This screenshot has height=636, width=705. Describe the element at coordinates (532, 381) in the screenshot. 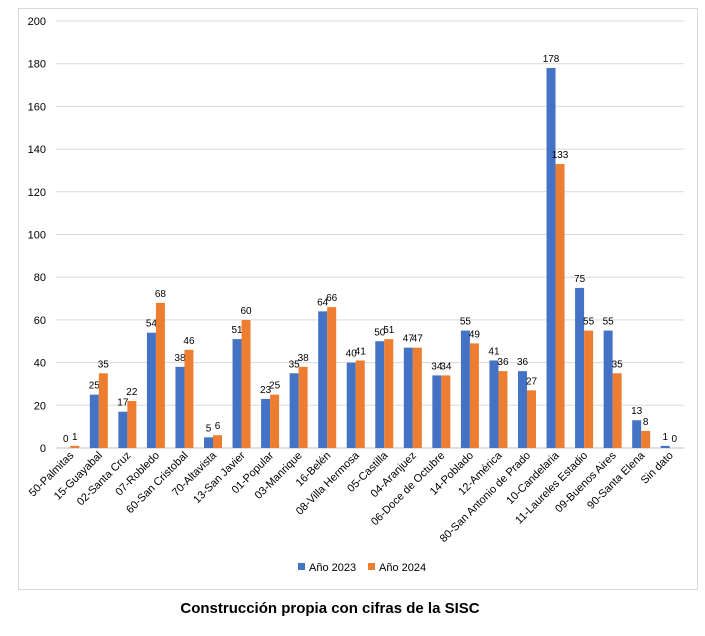

I see `data-label: 27` at that location.